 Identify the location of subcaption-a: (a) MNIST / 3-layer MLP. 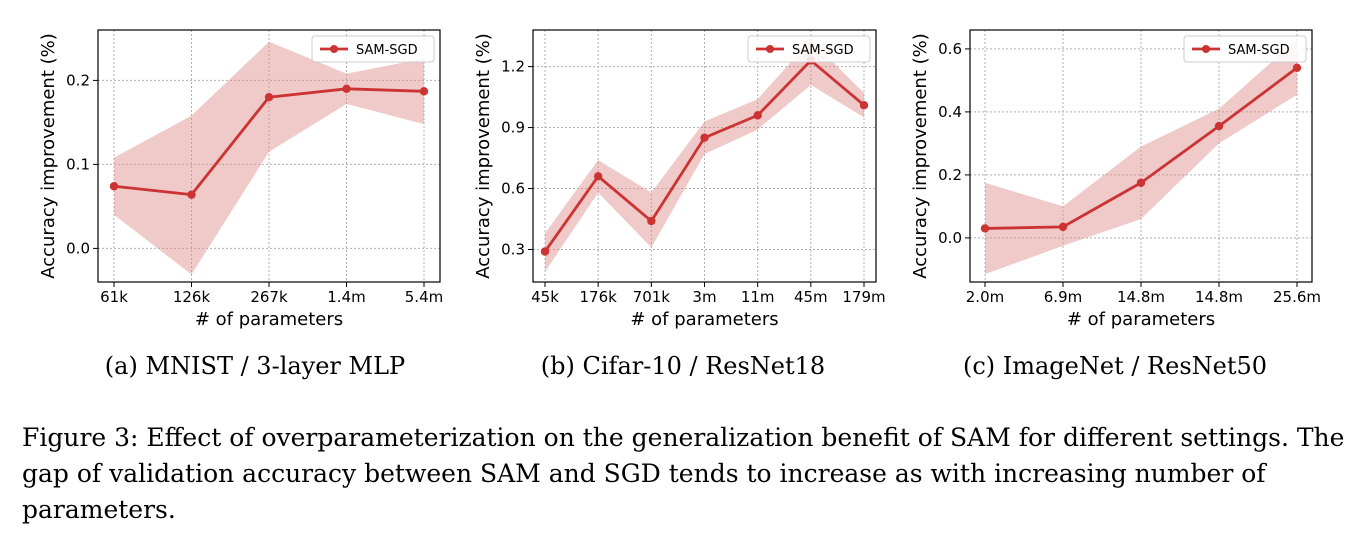
(255, 366).